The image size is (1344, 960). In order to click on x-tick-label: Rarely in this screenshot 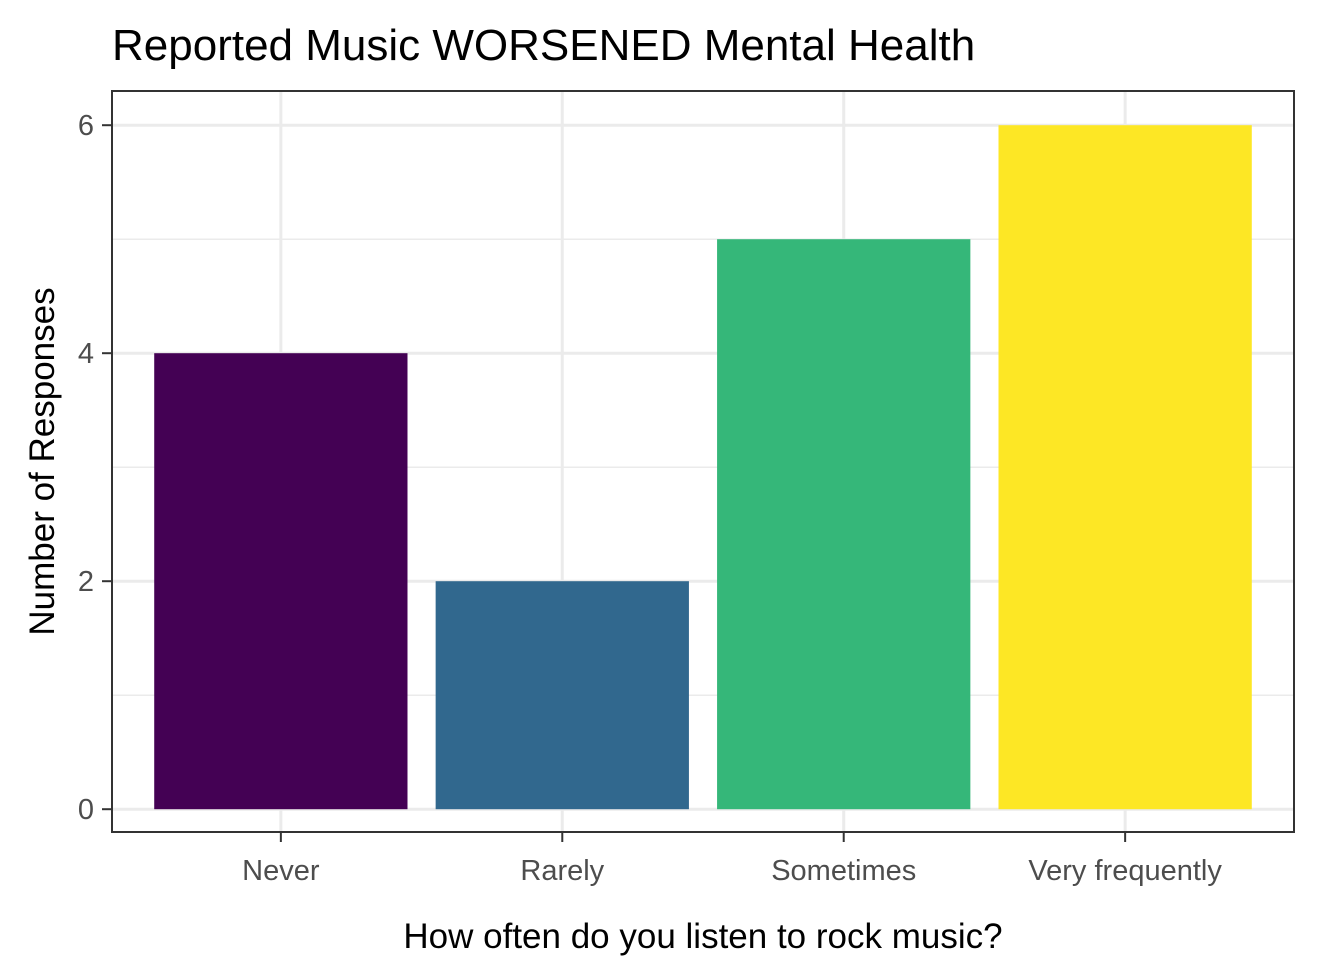, I will do `click(562, 871)`.